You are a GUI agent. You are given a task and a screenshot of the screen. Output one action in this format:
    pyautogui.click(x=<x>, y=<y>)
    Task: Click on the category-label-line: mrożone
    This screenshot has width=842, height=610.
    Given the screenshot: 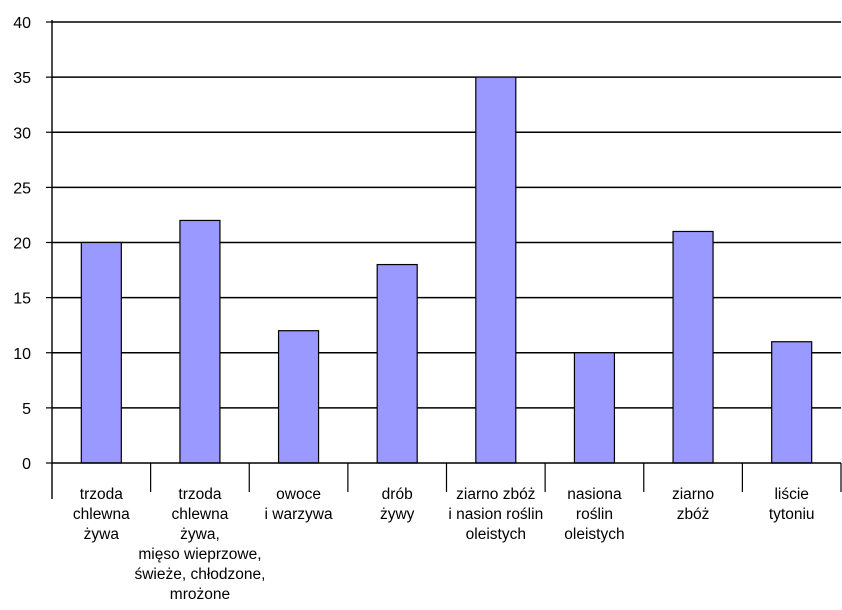 What is the action you would take?
    pyautogui.click(x=200, y=594)
    